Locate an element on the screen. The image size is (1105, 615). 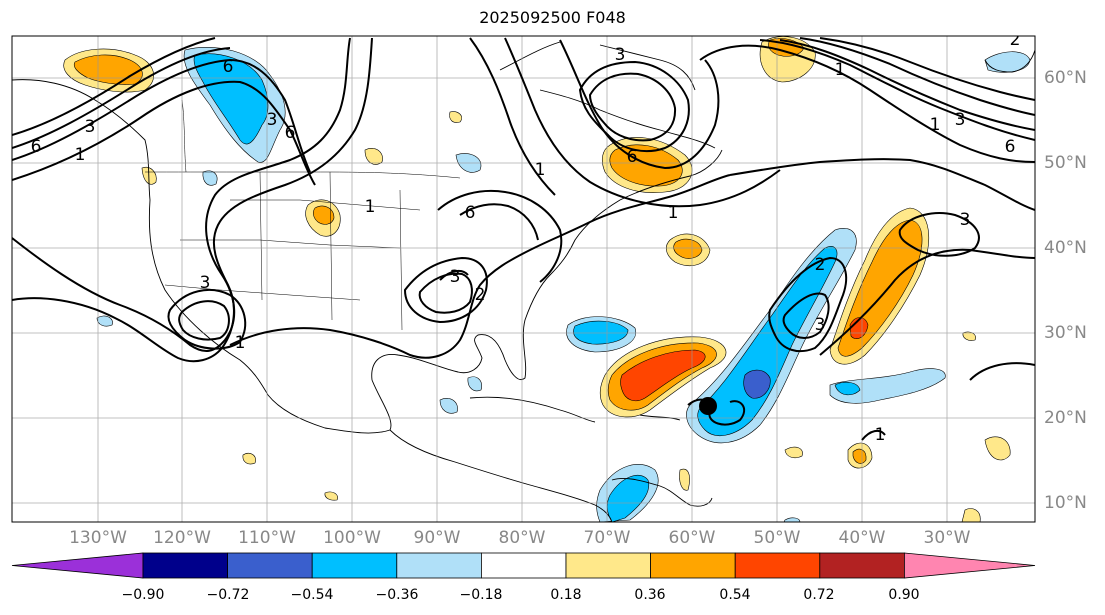
colorbar-tick-label: −0.72 is located at coordinates (228, 595).